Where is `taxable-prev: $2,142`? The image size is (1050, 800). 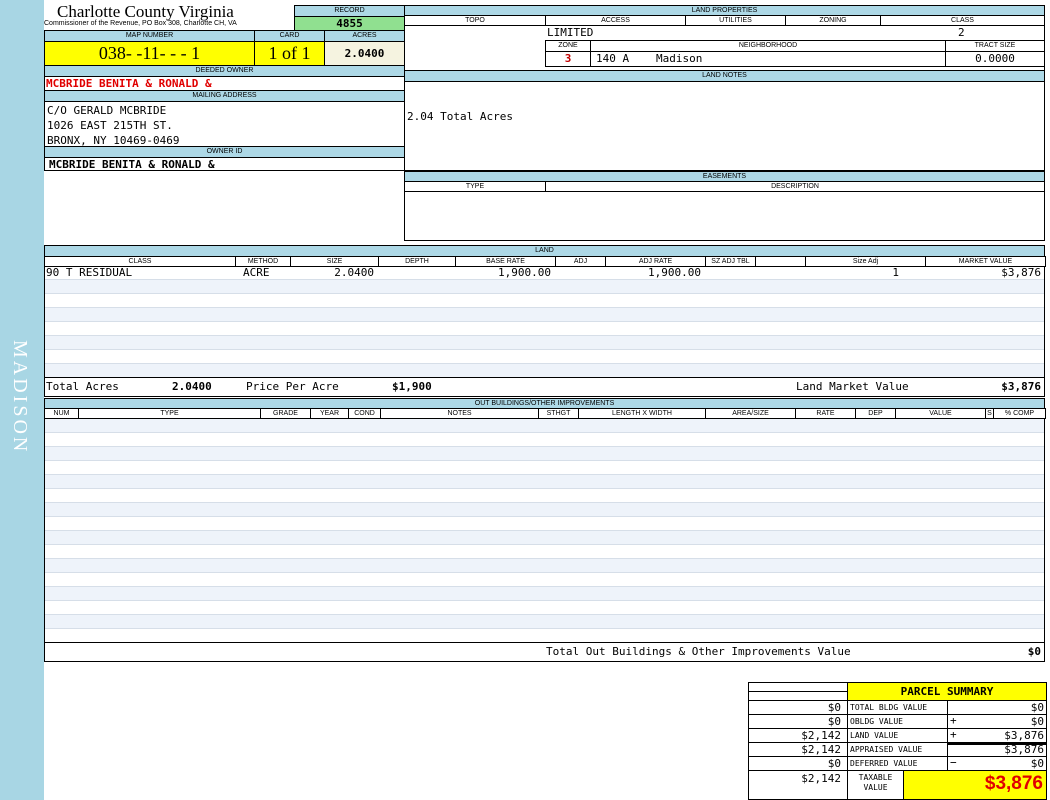 taxable-prev: $2,142 is located at coordinates (798, 785).